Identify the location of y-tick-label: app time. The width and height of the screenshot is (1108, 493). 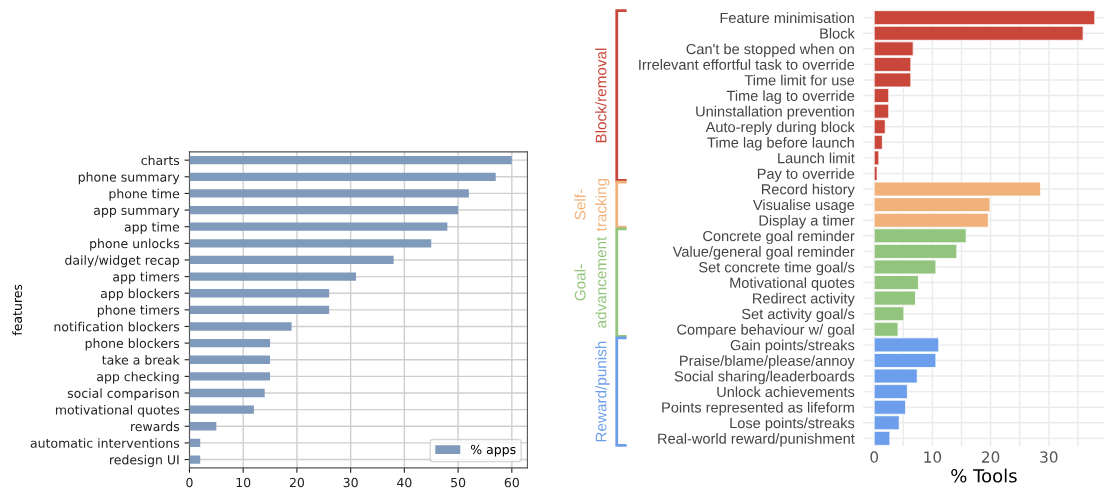
(152, 228).